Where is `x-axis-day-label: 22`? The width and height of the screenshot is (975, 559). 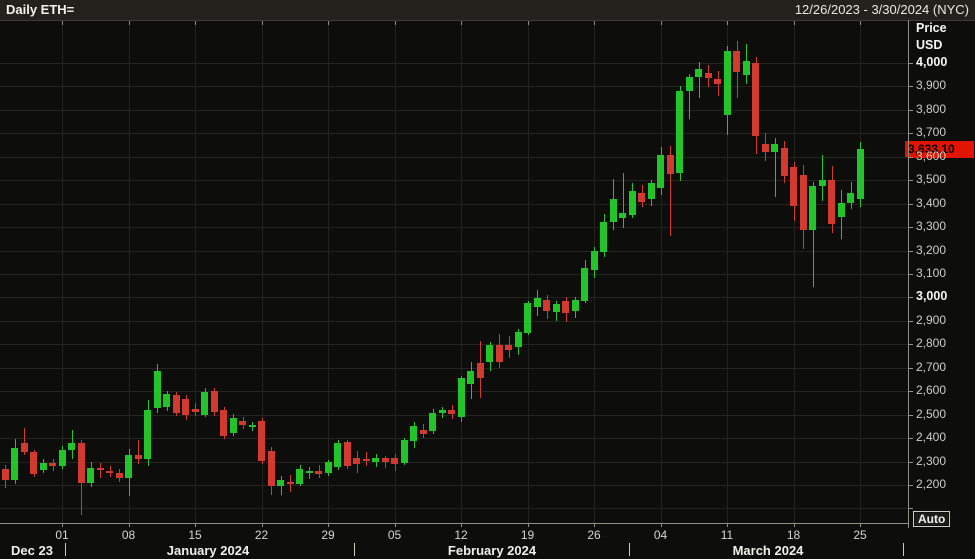
x-axis-day-label: 22 is located at coordinates (261, 535).